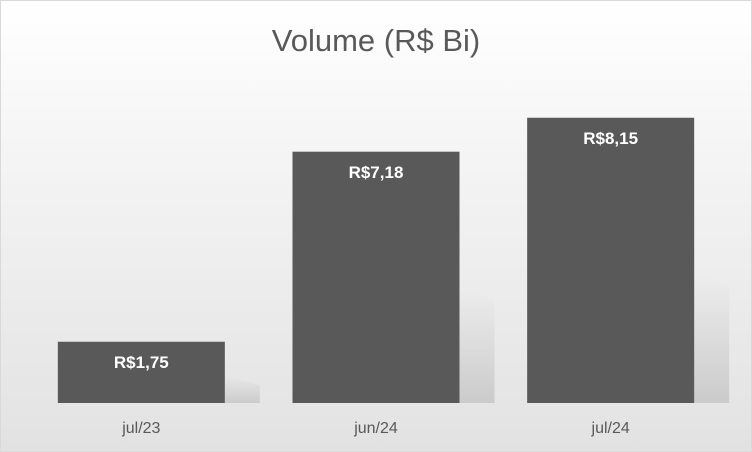 Image resolution: width=752 pixels, height=452 pixels. I want to click on chart-title: Volume (R$ Bi), so click(376, 40).